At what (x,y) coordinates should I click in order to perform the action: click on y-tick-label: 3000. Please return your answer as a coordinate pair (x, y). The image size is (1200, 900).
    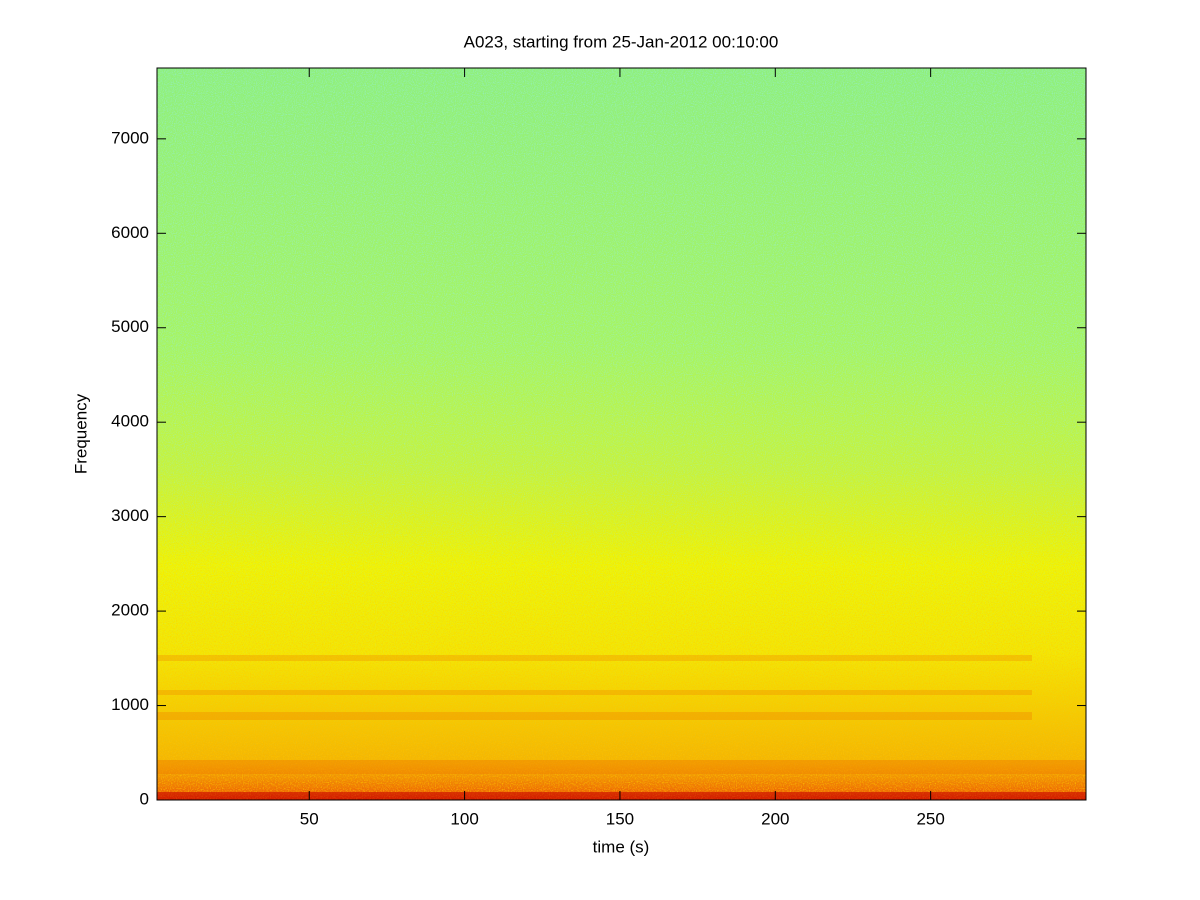
    Looking at the image, I should click on (130, 515).